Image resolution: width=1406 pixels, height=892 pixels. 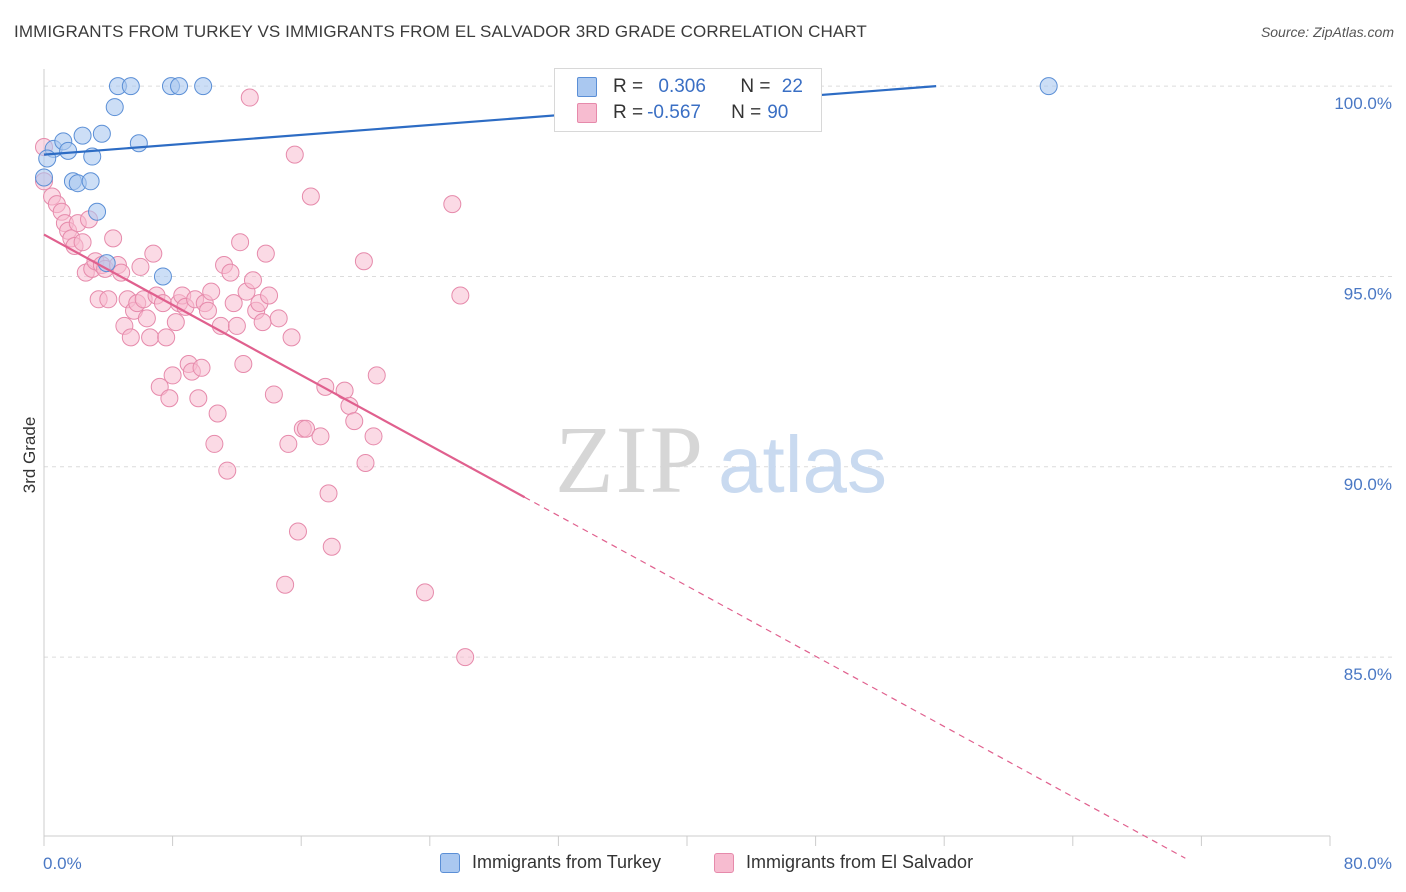 I want to click on source-label: Source: ZipAtlas.com, so click(x=1327, y=32).